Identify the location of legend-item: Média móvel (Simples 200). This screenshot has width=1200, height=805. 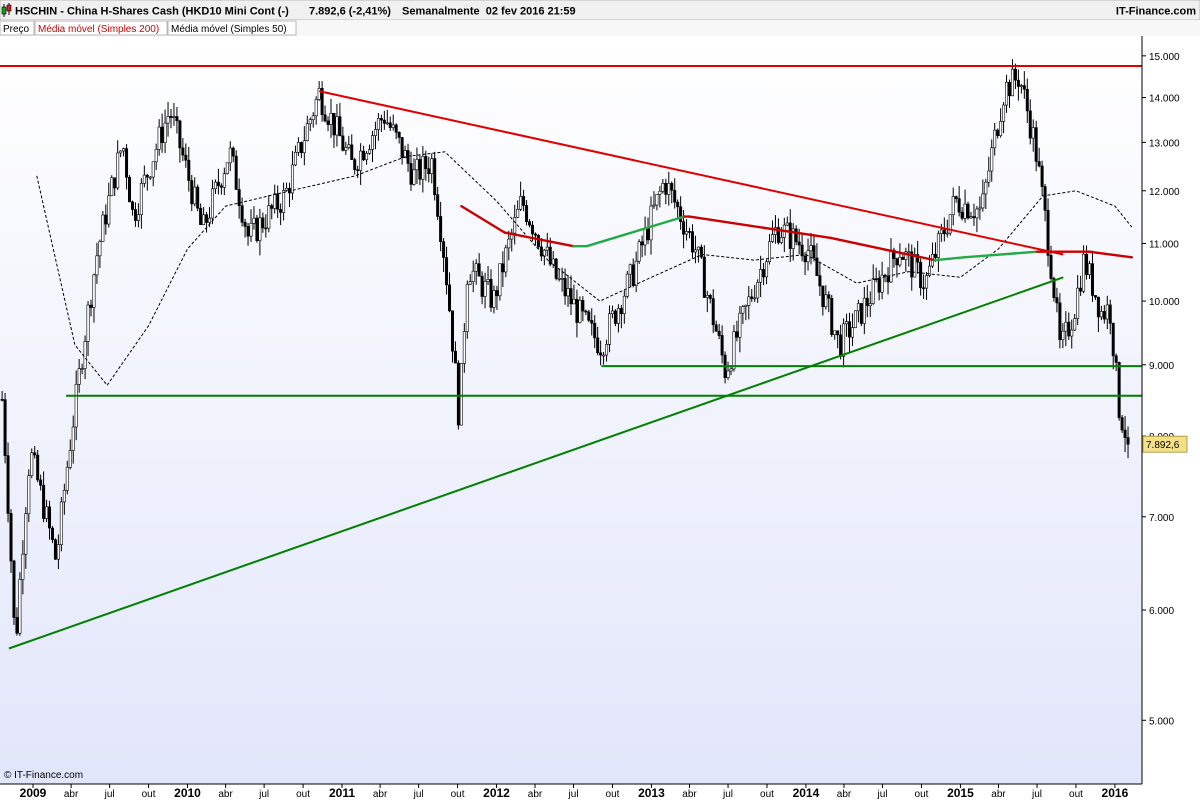
(98, 29).